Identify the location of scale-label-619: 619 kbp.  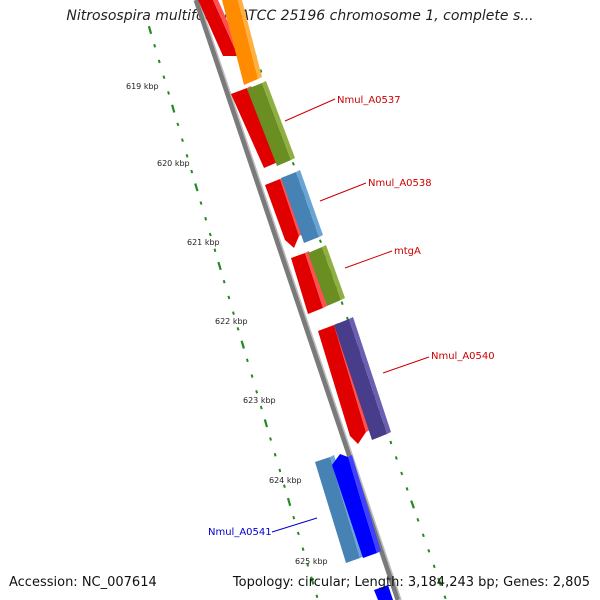
(142, 86).